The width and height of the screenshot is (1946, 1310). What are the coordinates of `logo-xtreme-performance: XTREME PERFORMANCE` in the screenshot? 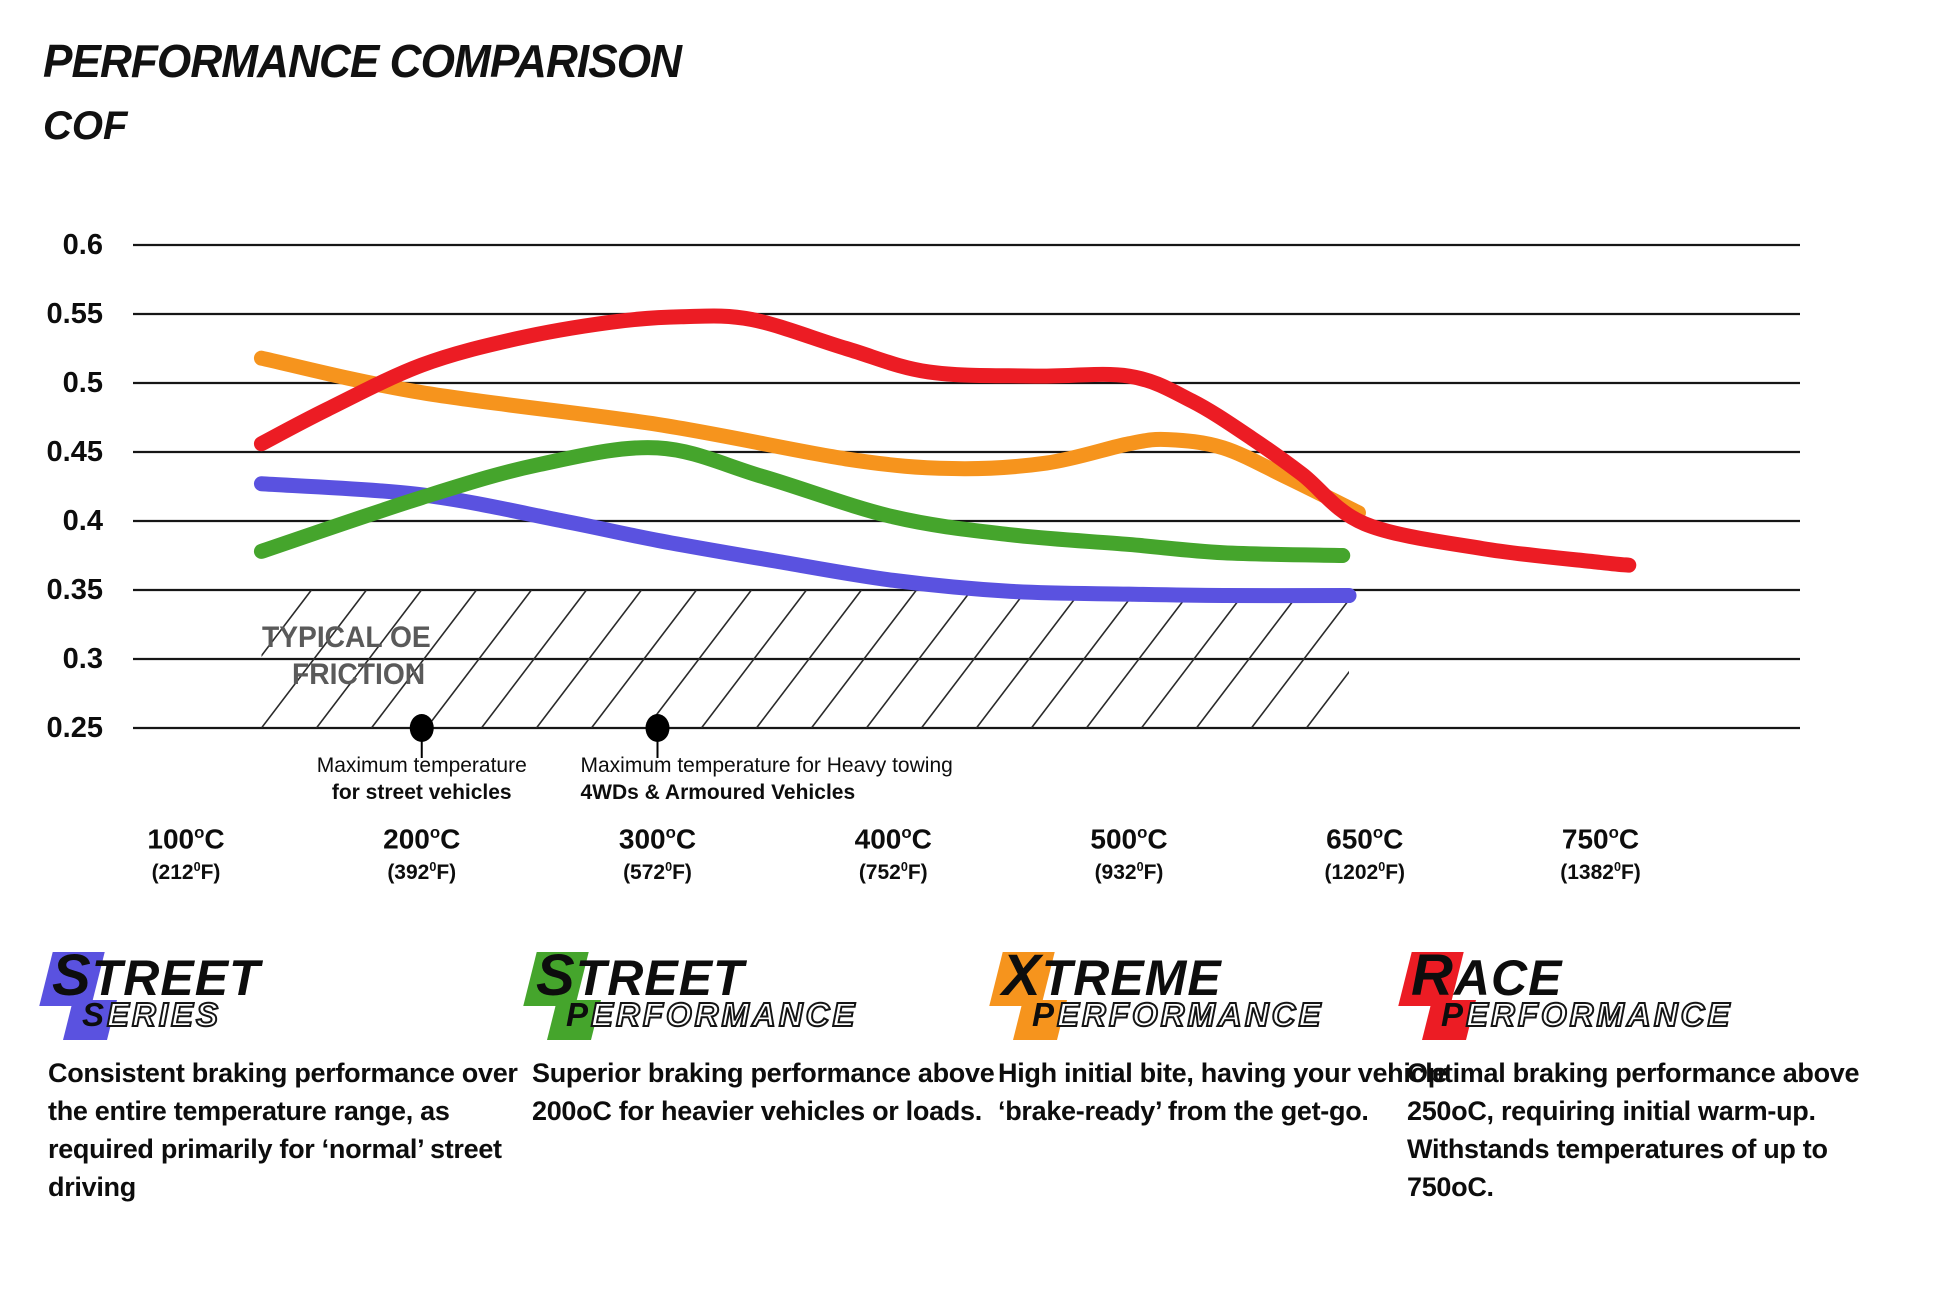 It's located at (1228, 995).